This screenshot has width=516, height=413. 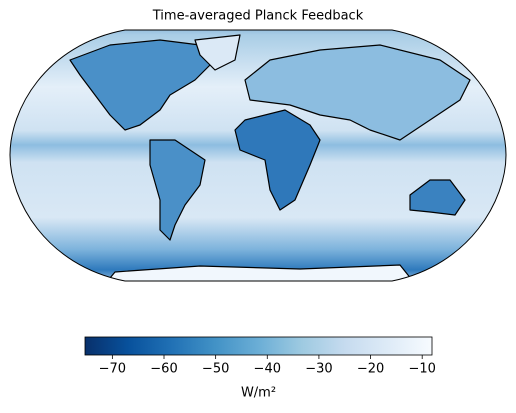 I want to click on colorbar-tick-label: −70, so click(x=112, y=369).